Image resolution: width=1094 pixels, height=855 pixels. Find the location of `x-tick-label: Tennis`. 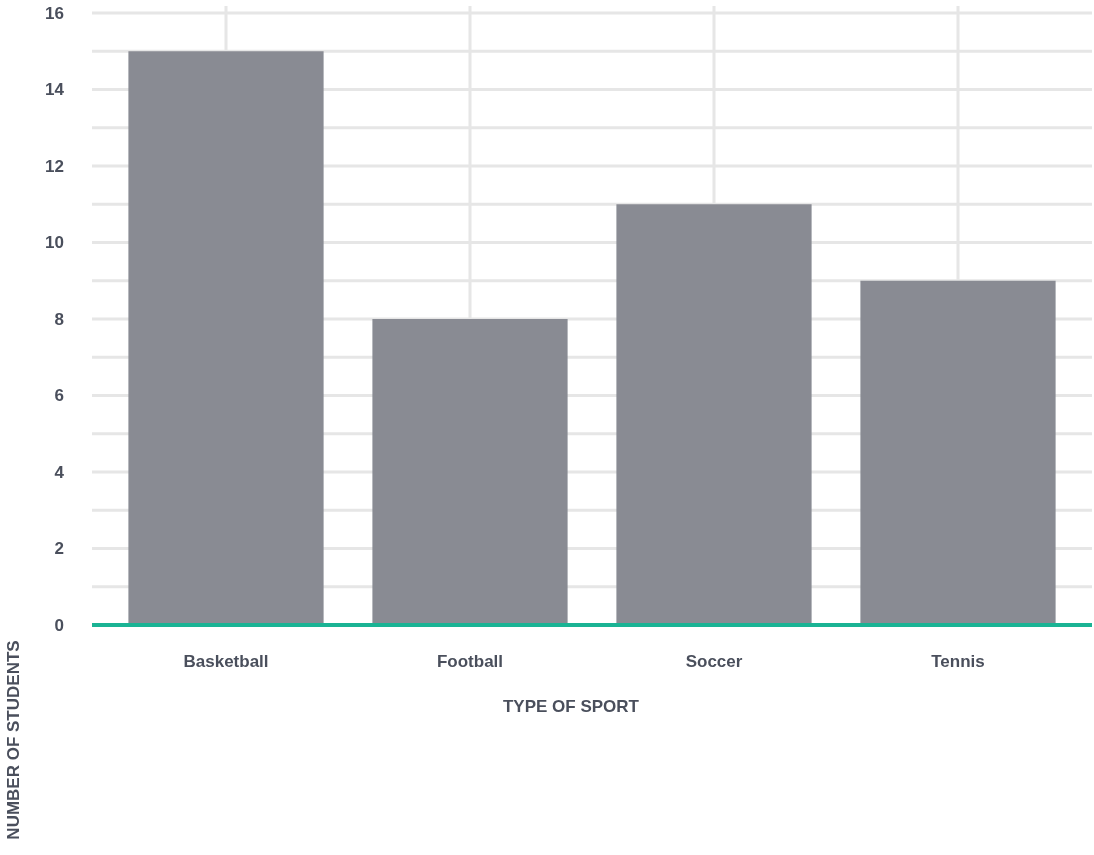

x-tick-label: Tennis is located at coordinates (958, 662).